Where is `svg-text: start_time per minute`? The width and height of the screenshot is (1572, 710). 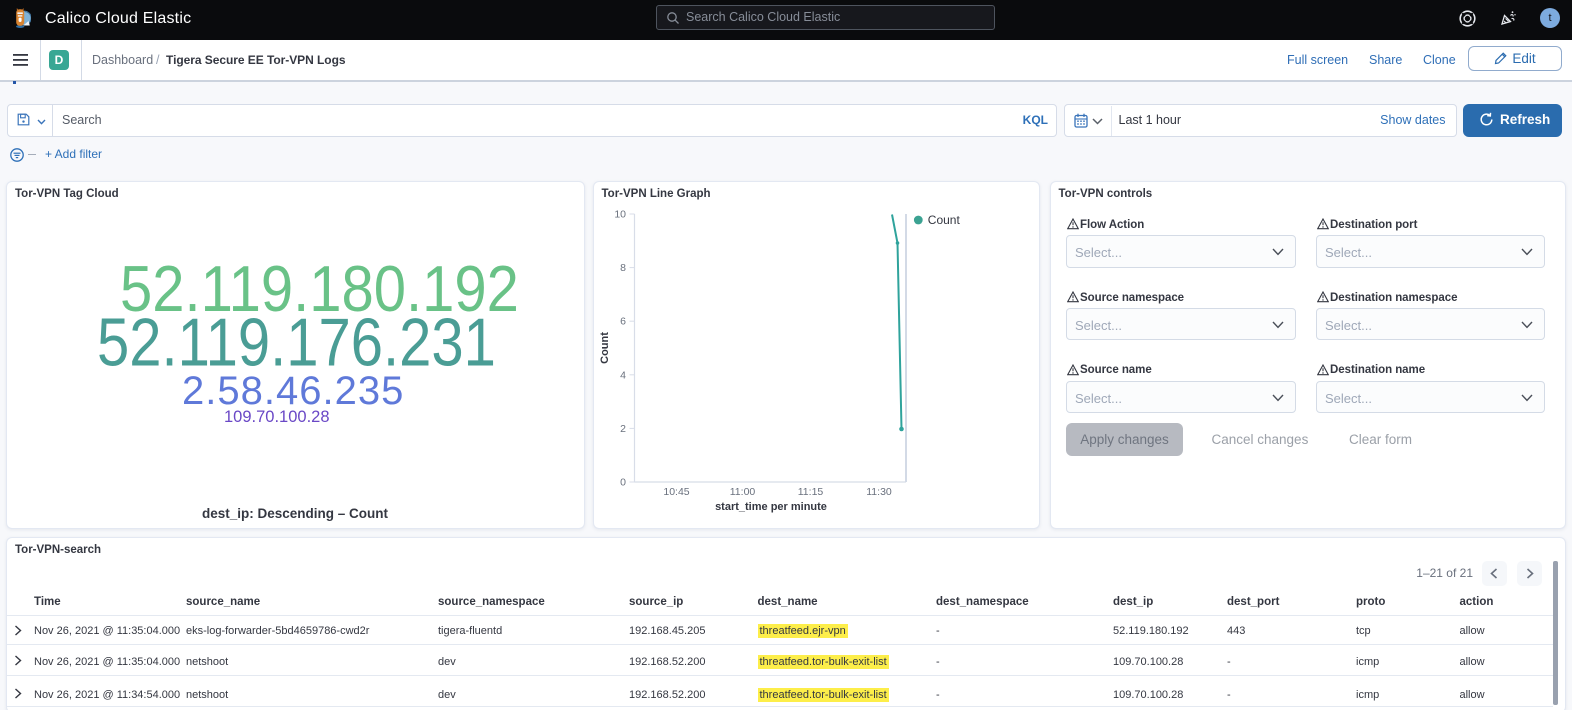
svg-text: start_time per minute is located at coordinates (771, 507).